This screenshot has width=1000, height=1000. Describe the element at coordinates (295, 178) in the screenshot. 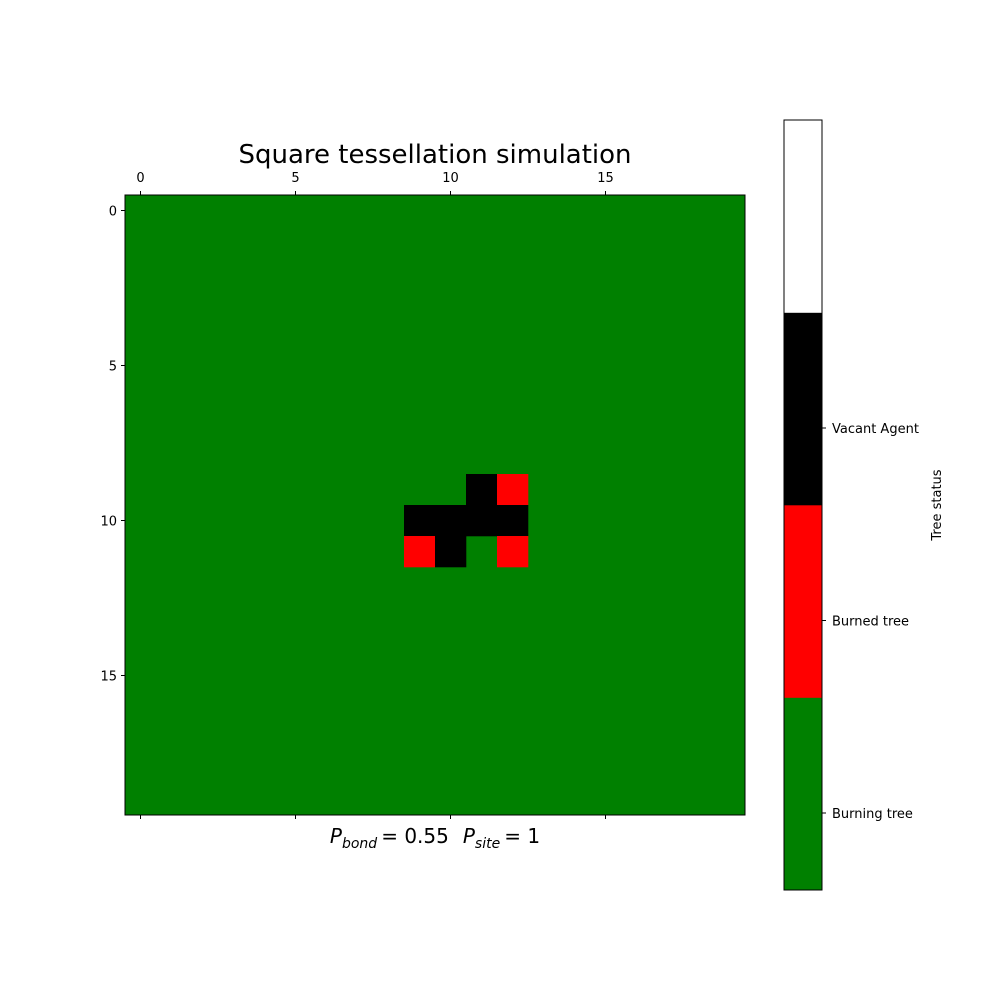

I see `x-tick-label: 5` at that location.